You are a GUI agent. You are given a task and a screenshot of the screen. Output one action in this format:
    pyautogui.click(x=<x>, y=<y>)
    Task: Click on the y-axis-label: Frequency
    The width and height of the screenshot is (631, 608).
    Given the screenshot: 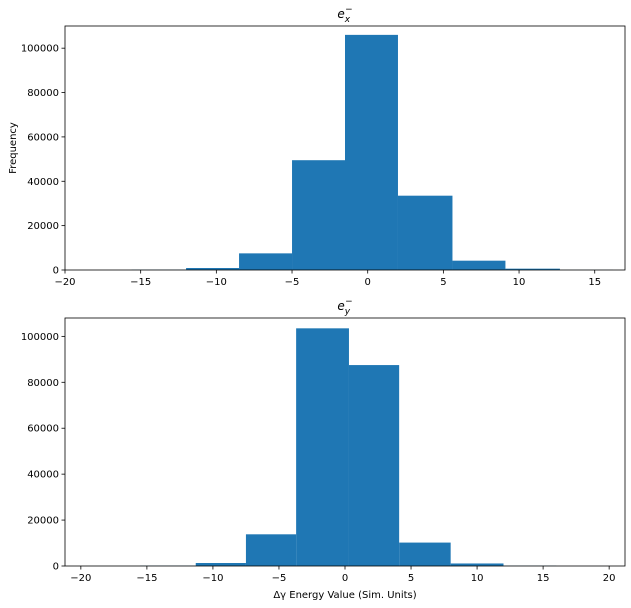 What is the action you would take?
    pyautogui.click(x=13, y=148)
    